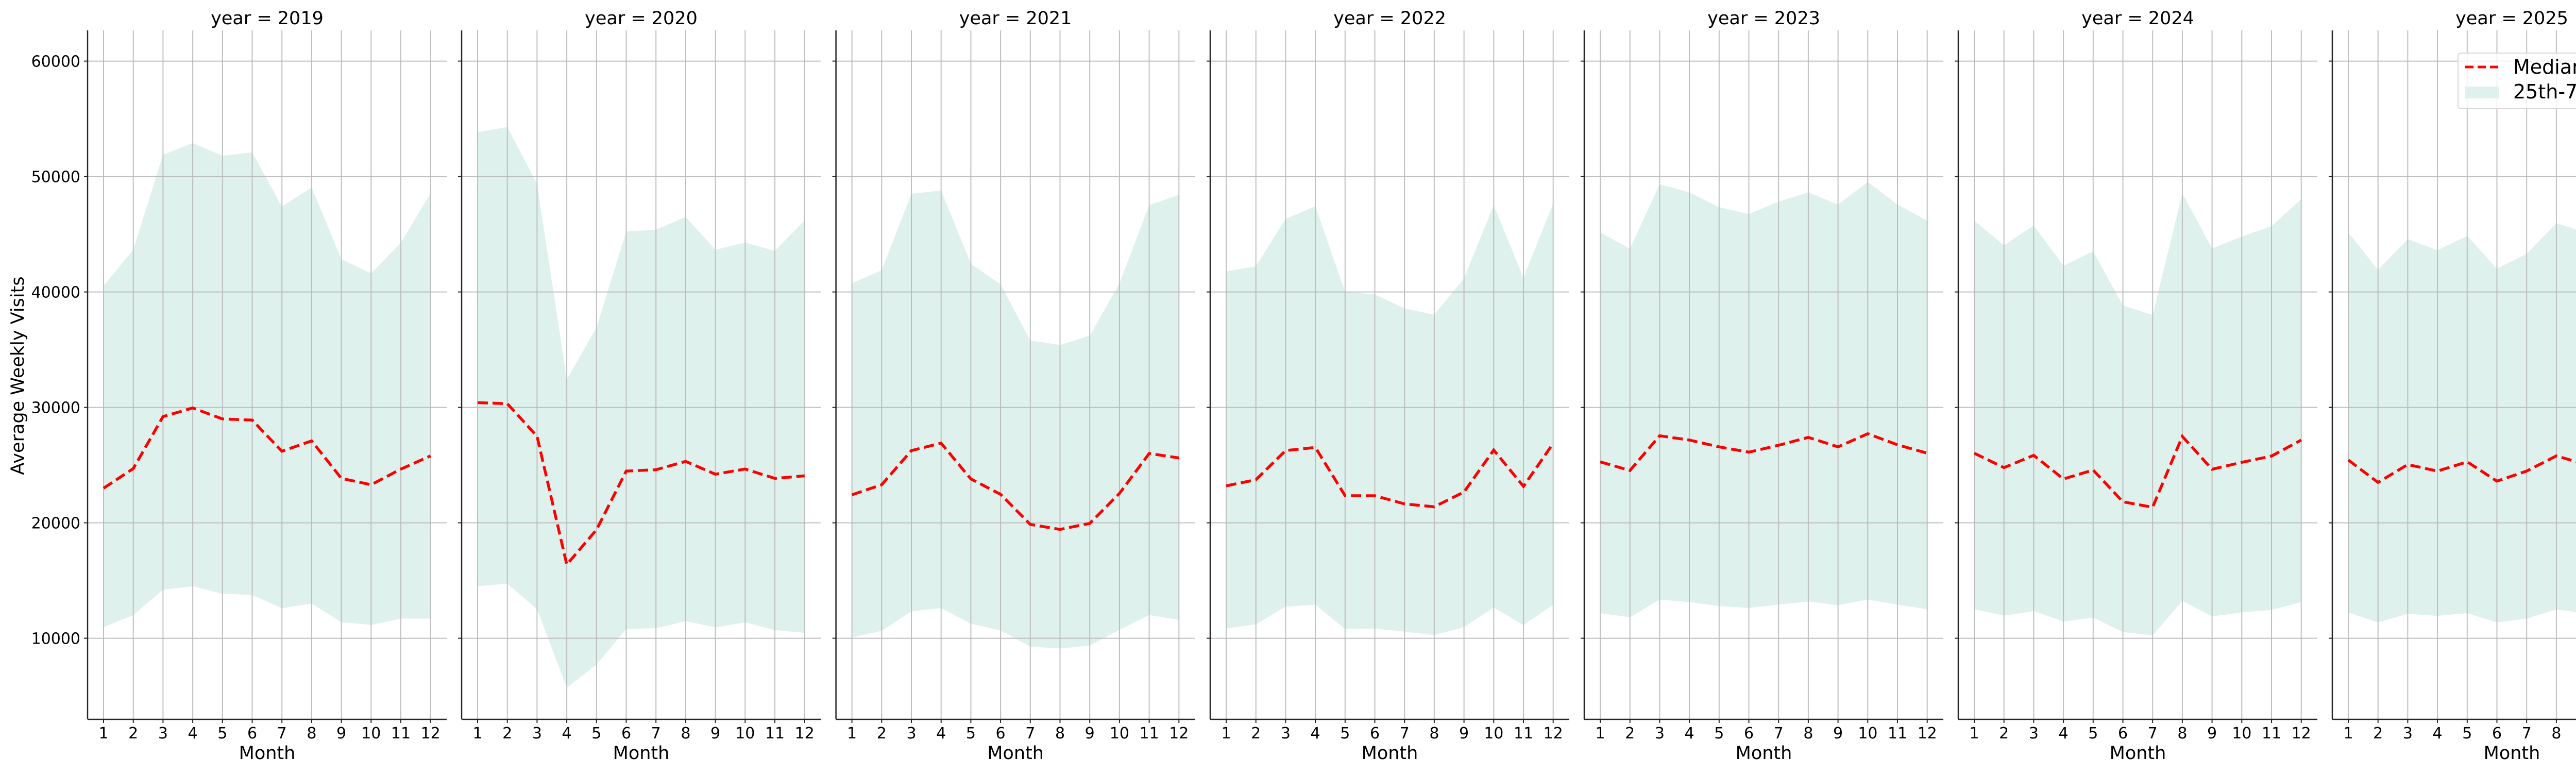  What do you see at coordinates (55, 293) in the screenshot?
I see `y-tick-label: 40000` at bounding box center [55, 293].